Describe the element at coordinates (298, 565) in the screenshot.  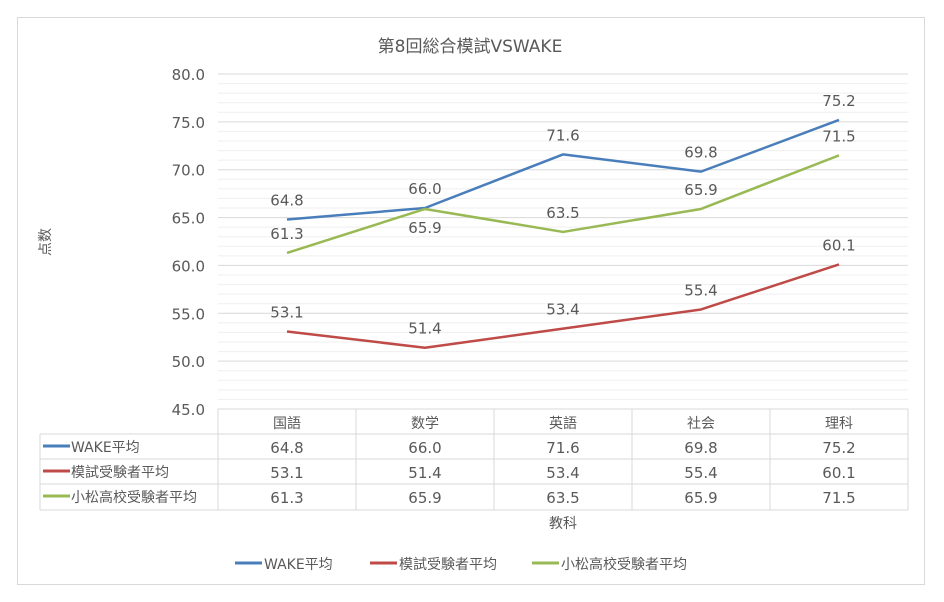
I see `legend-label: WAKE平均` at that location.